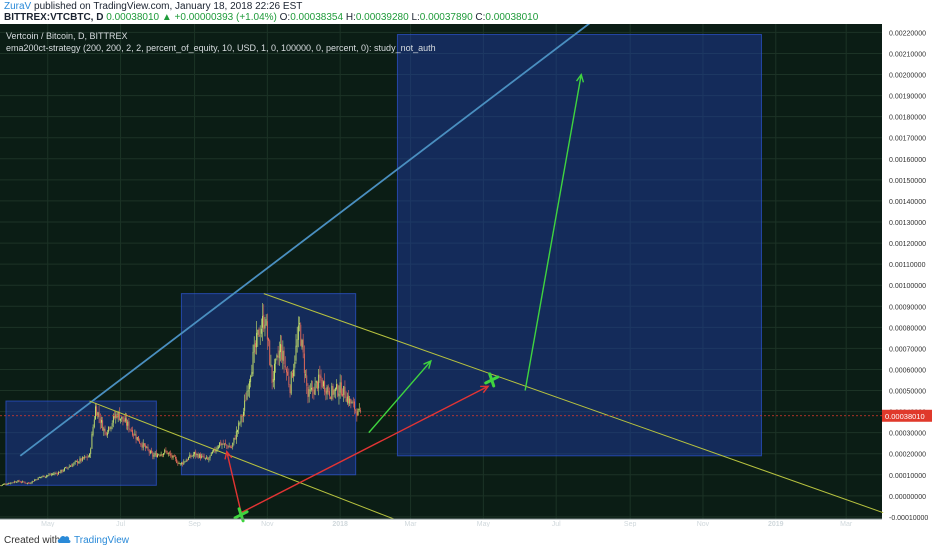 The width and height of the screenshot is (932, 550). What do you see at coordinates (907, 223) in the screenshot?
I see `y-tick-label: 0.00130000` at bounding box center [907, 223].